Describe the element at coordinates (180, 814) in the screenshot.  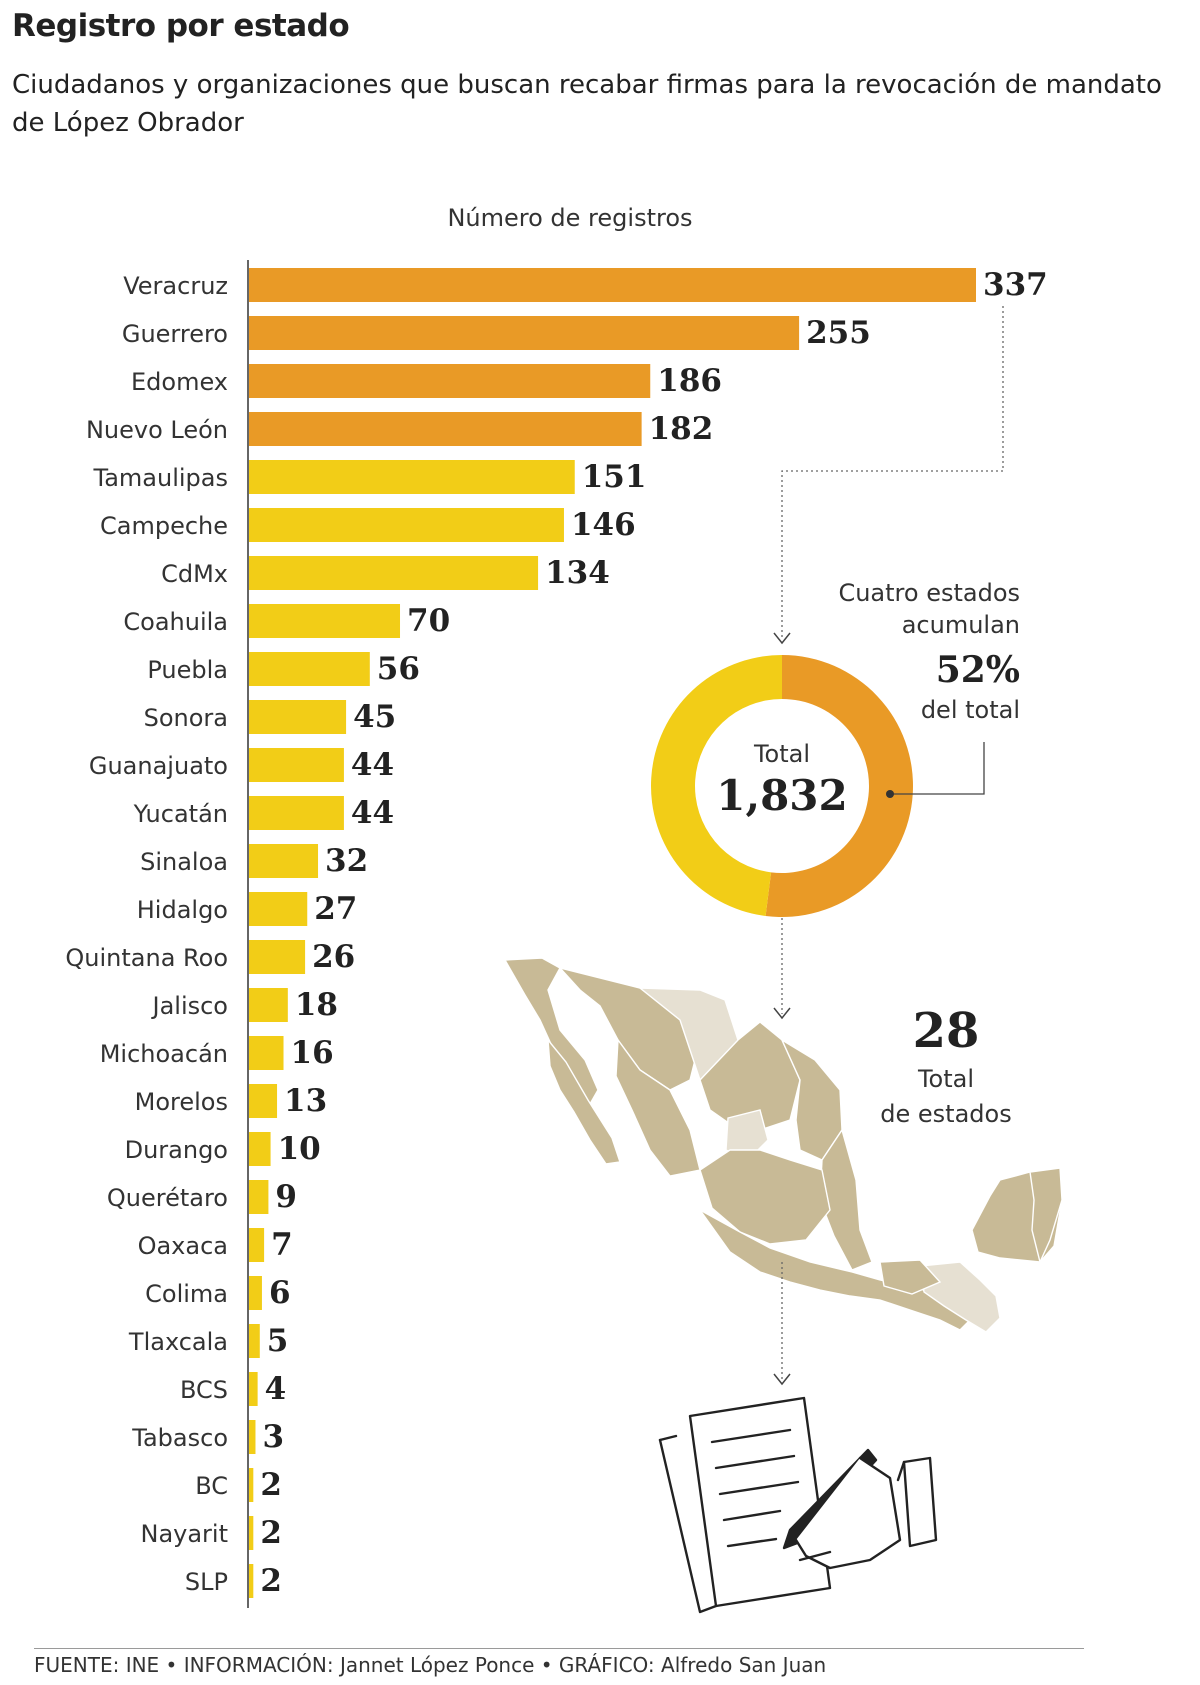
I see `category-label: Yucatán` at that location.